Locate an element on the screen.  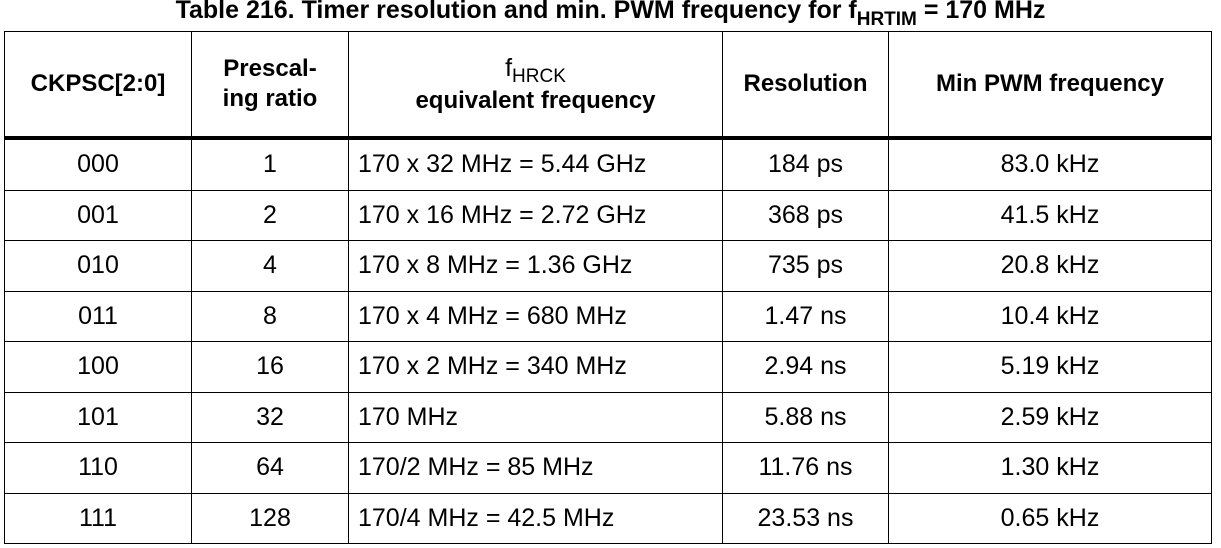
cell-freq: 170 x 2 MHz = 340 MHz is located at coordinates (535, 367).